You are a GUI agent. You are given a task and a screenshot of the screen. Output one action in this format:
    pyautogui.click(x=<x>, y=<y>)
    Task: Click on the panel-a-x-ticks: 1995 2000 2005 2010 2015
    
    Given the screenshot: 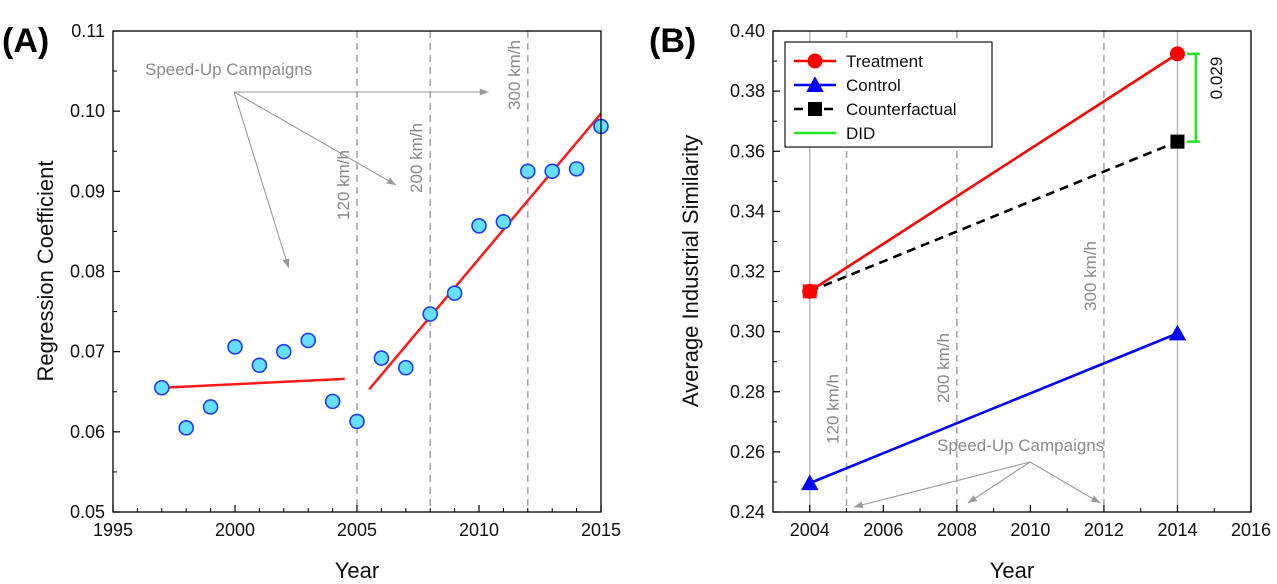 What is the action you would take?
    pyautogui.click(x=357, y=522)
    